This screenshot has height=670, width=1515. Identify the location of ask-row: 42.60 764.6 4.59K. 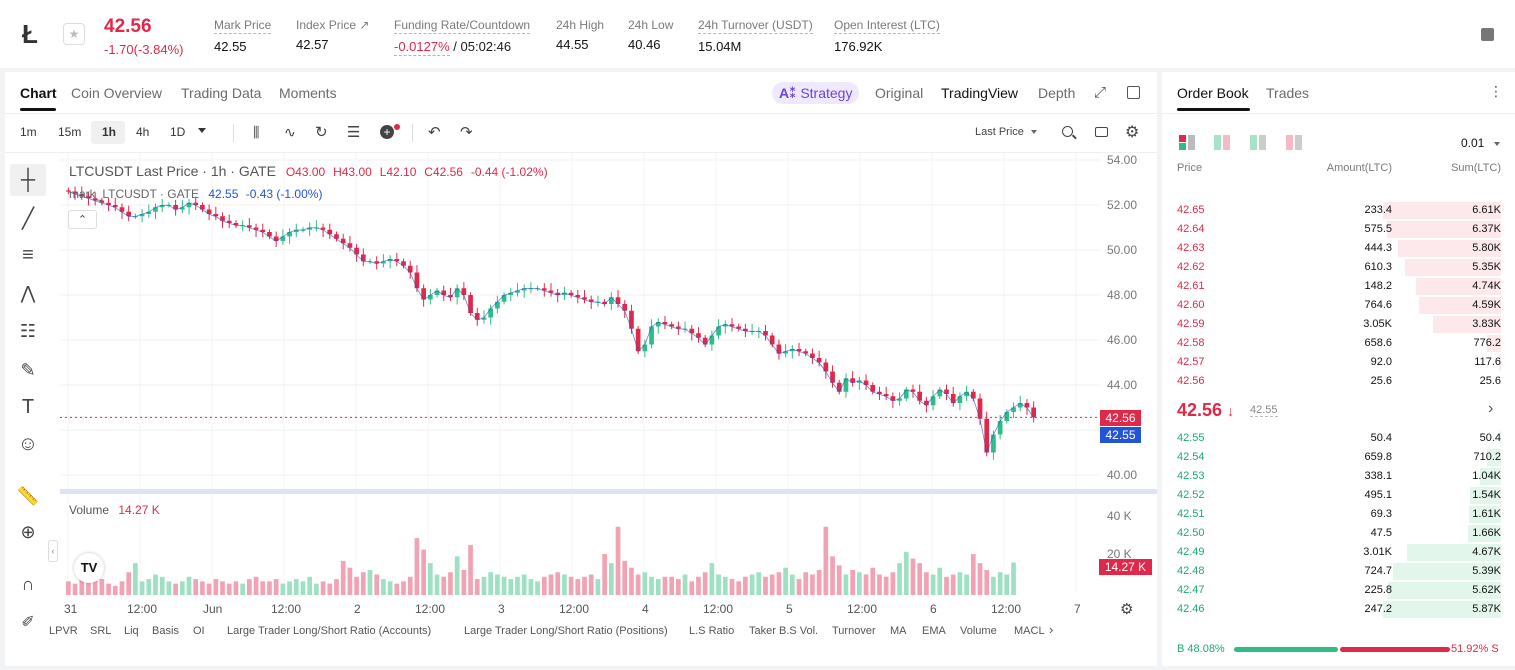
(1338, 305).